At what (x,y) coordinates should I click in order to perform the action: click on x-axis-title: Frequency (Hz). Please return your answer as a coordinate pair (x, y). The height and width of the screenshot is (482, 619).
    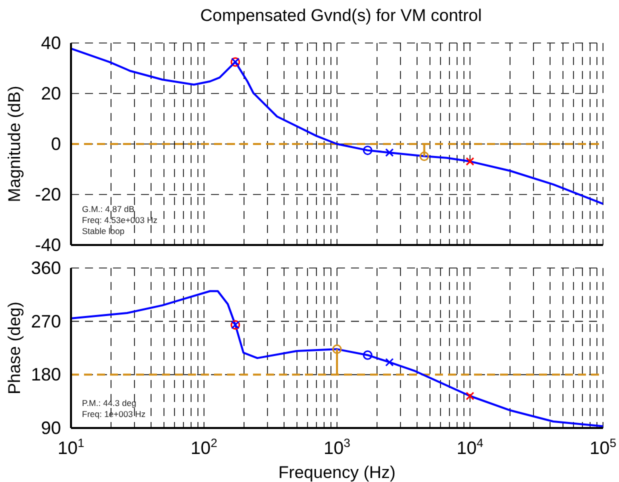
    Looking at the image, I should click on (337, 472).